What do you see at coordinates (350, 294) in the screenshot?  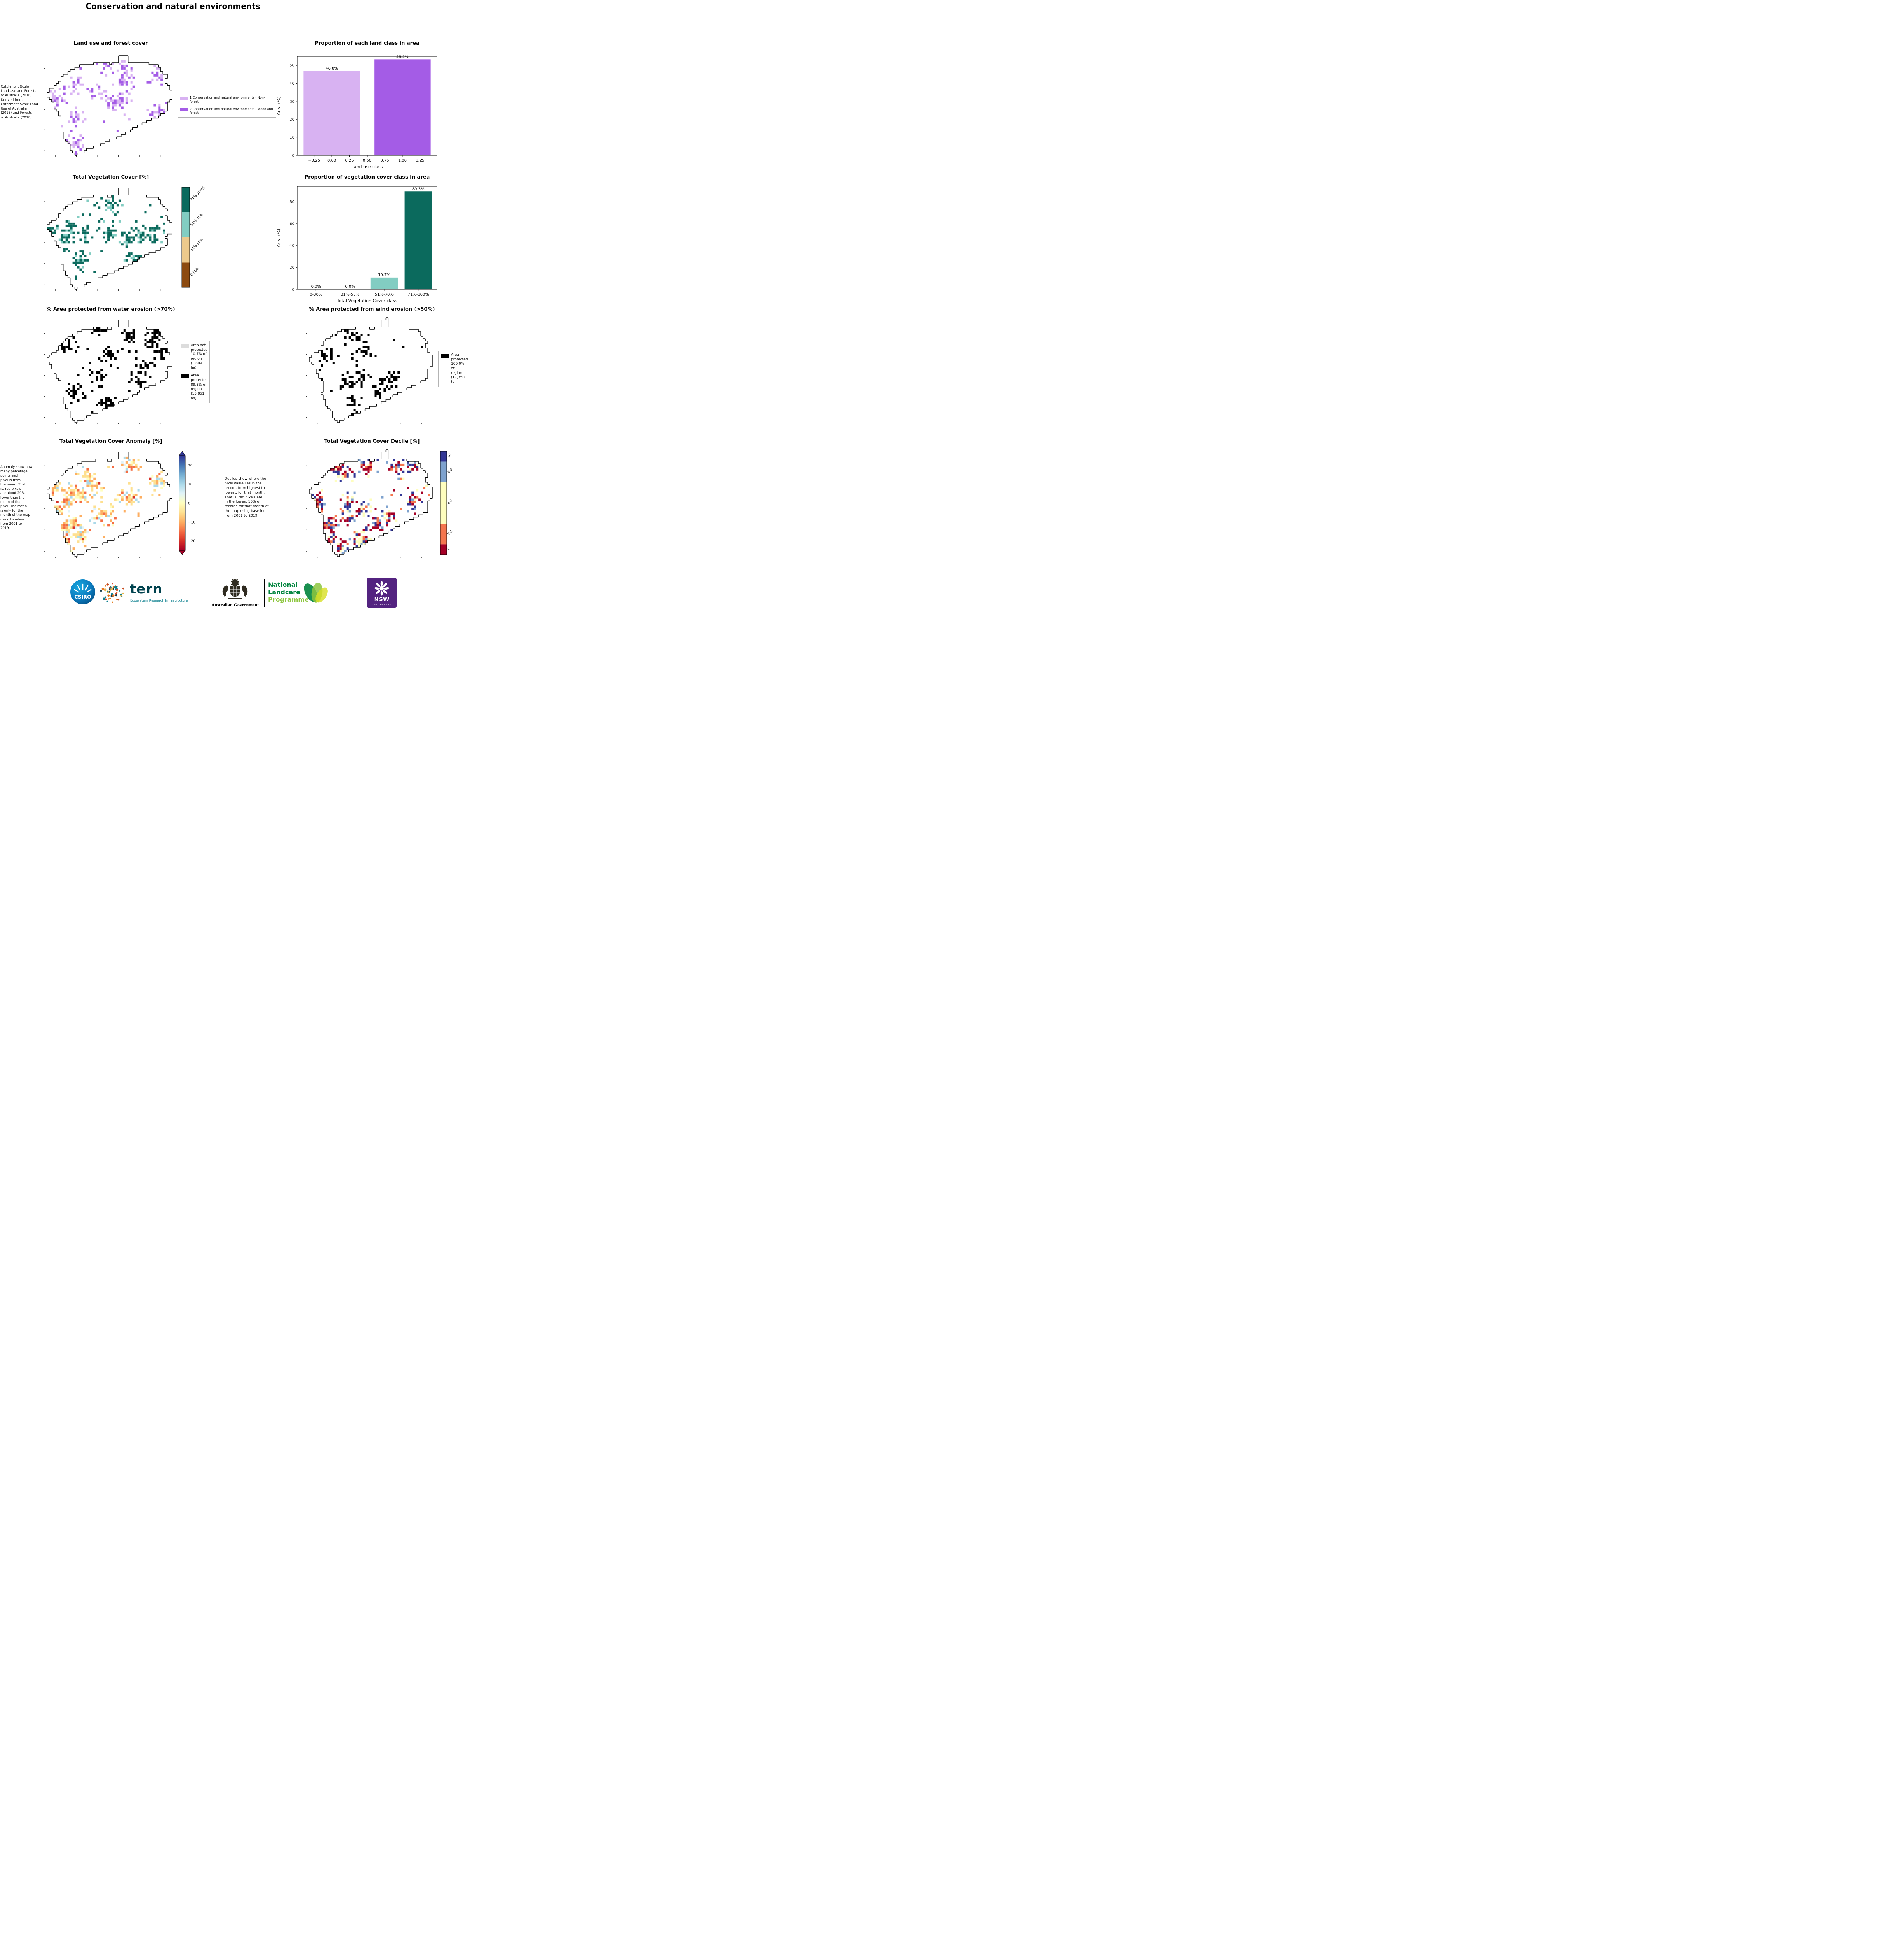 I see `svg-text: 31%-50%` at bounding box center [350, 294].